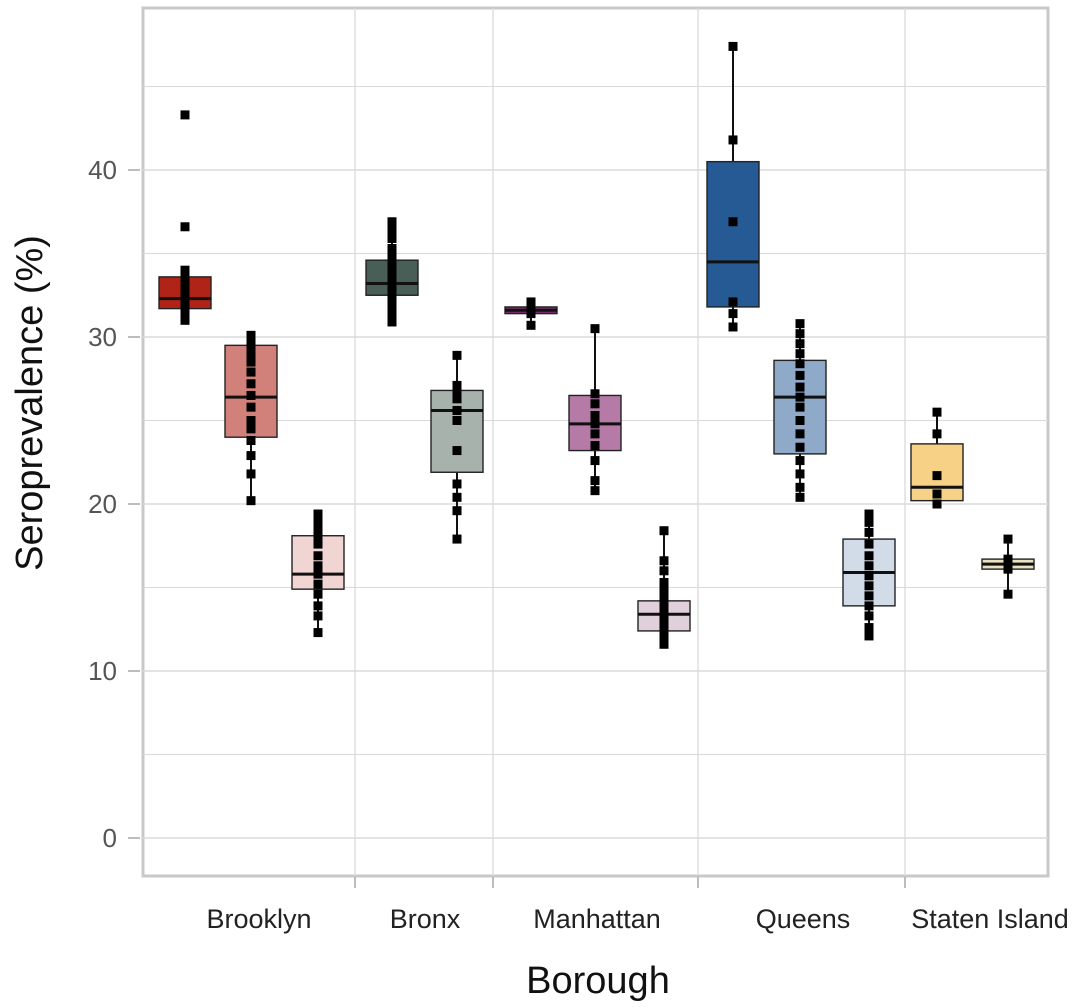  Describe the element at coordinates (598, 981) in the screenshot. I see `x-axis-title: Borough` at that location.